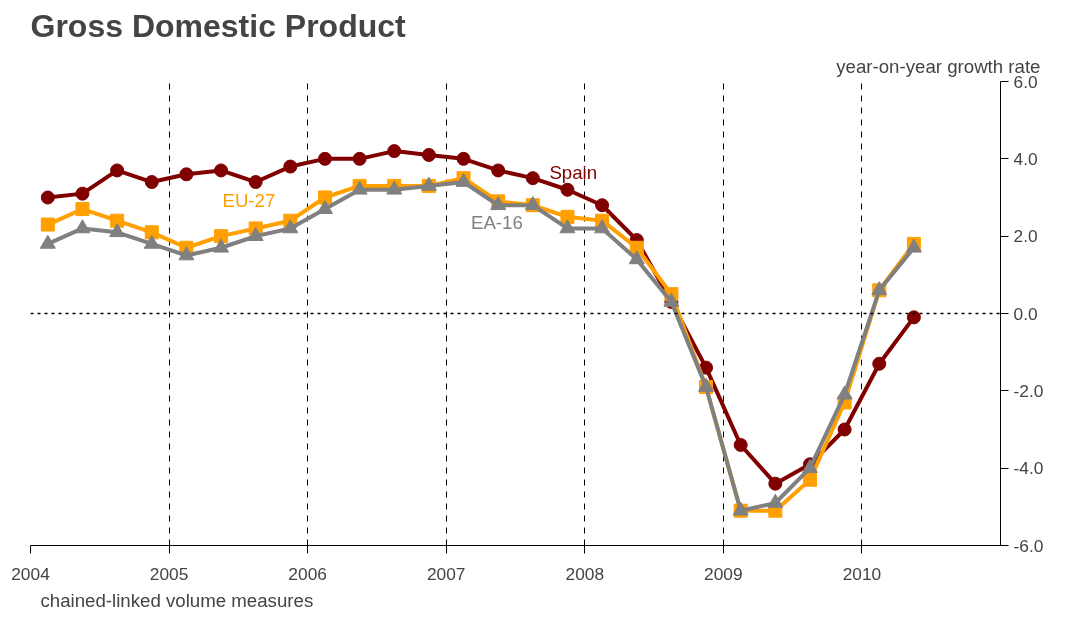 The image size is (1073, 623). What do you see at coordinates (1025, 236) in the screenshot?
I see `y-tick-label: 2.0` at bounding box center [1025, 236].